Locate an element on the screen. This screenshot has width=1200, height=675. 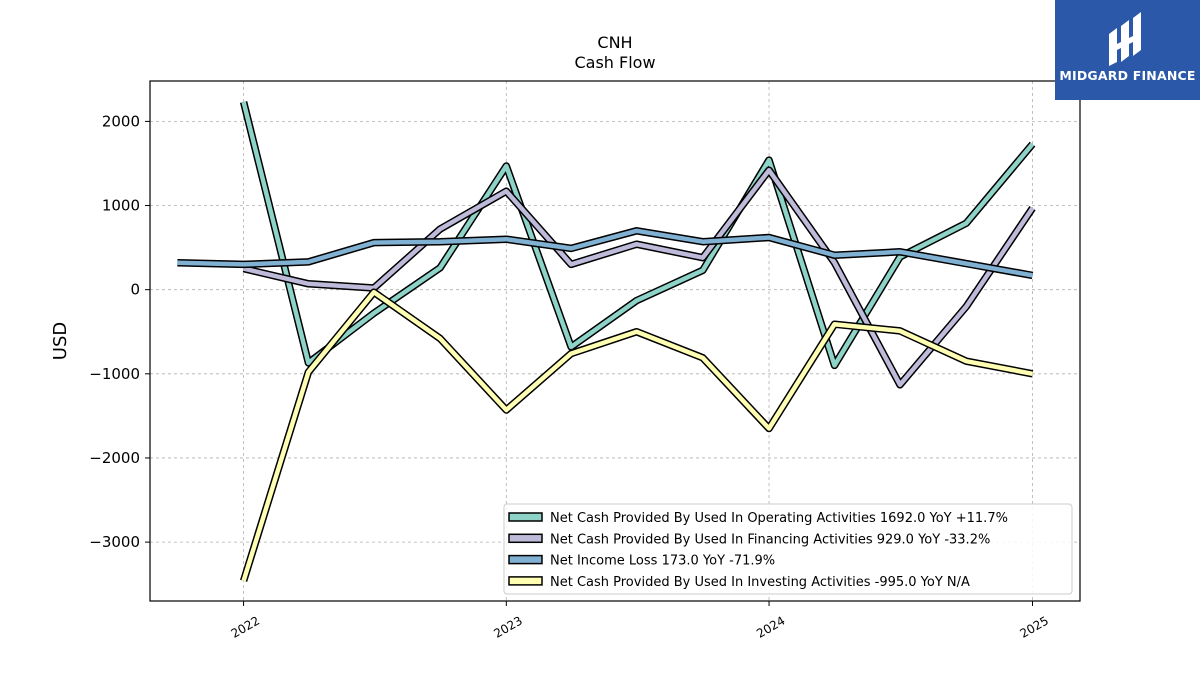
y-tick-label: −3000 is located at coordinates (114, 542).